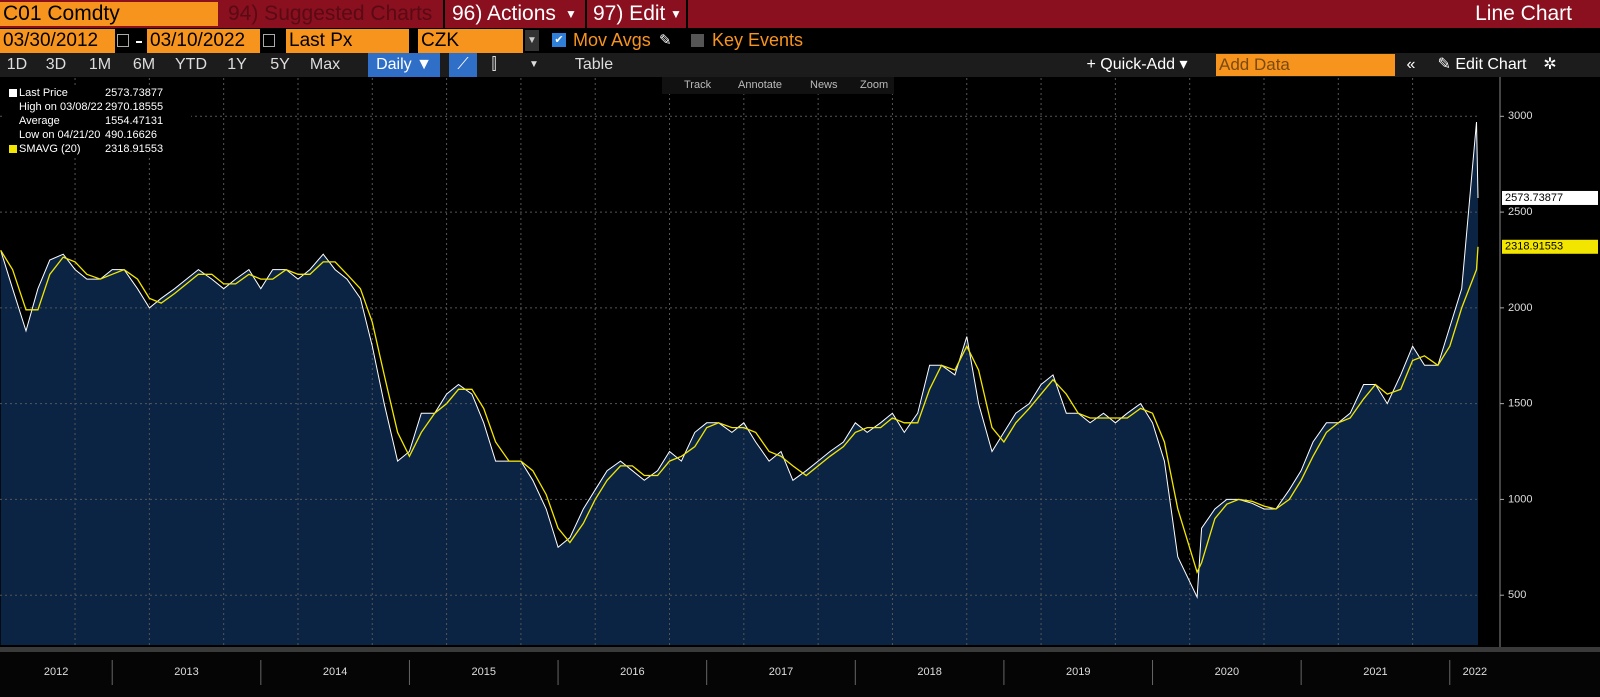  I want to click on x-tick-label: 2022, so click(1475, 672).